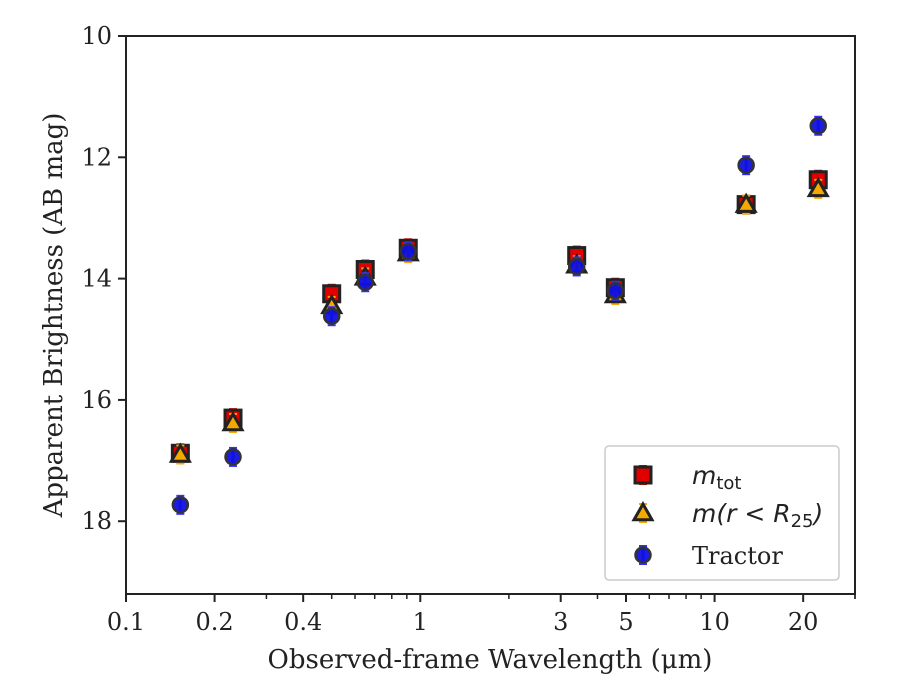 Image resolution: width=900 pixels, height=700 pixels. I want to click on y-tick-label: 10, so click(96, 36).